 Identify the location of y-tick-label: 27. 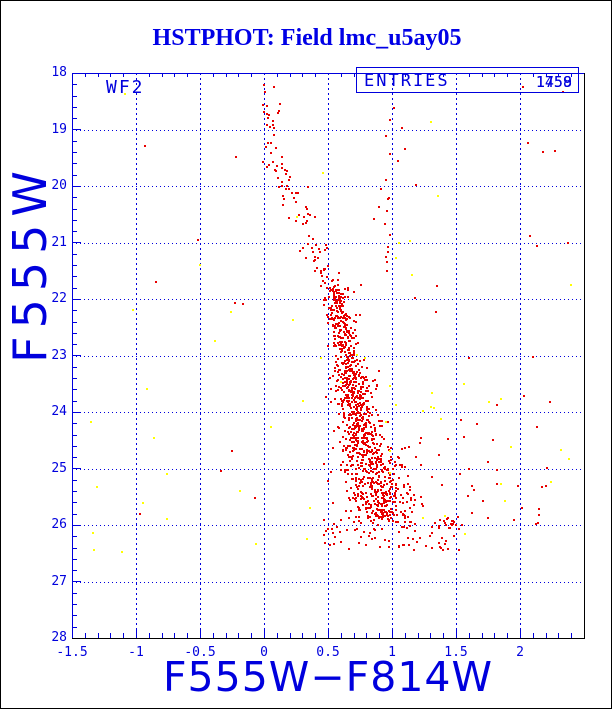
(59, 581).